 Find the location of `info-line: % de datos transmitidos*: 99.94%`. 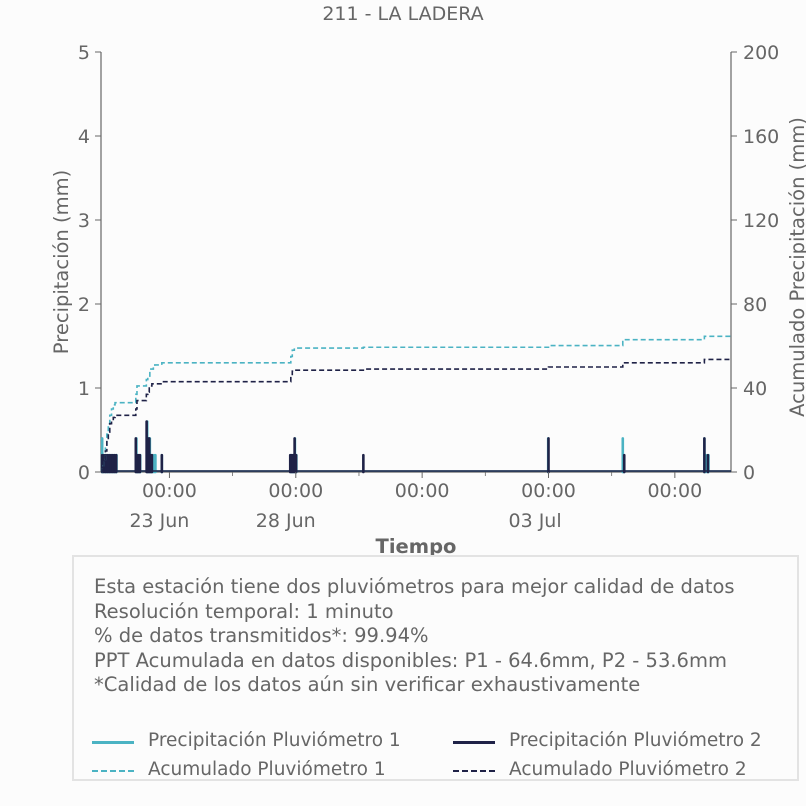

info-line: % de datos transmitidos*: 99.94% is located at coordinates (261, 635).